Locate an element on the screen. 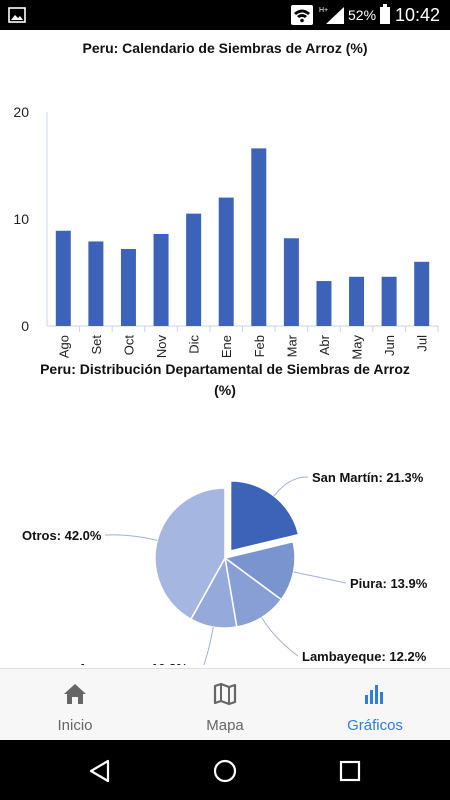  x-tick-label: Jun is located at coordinates (389, 345).